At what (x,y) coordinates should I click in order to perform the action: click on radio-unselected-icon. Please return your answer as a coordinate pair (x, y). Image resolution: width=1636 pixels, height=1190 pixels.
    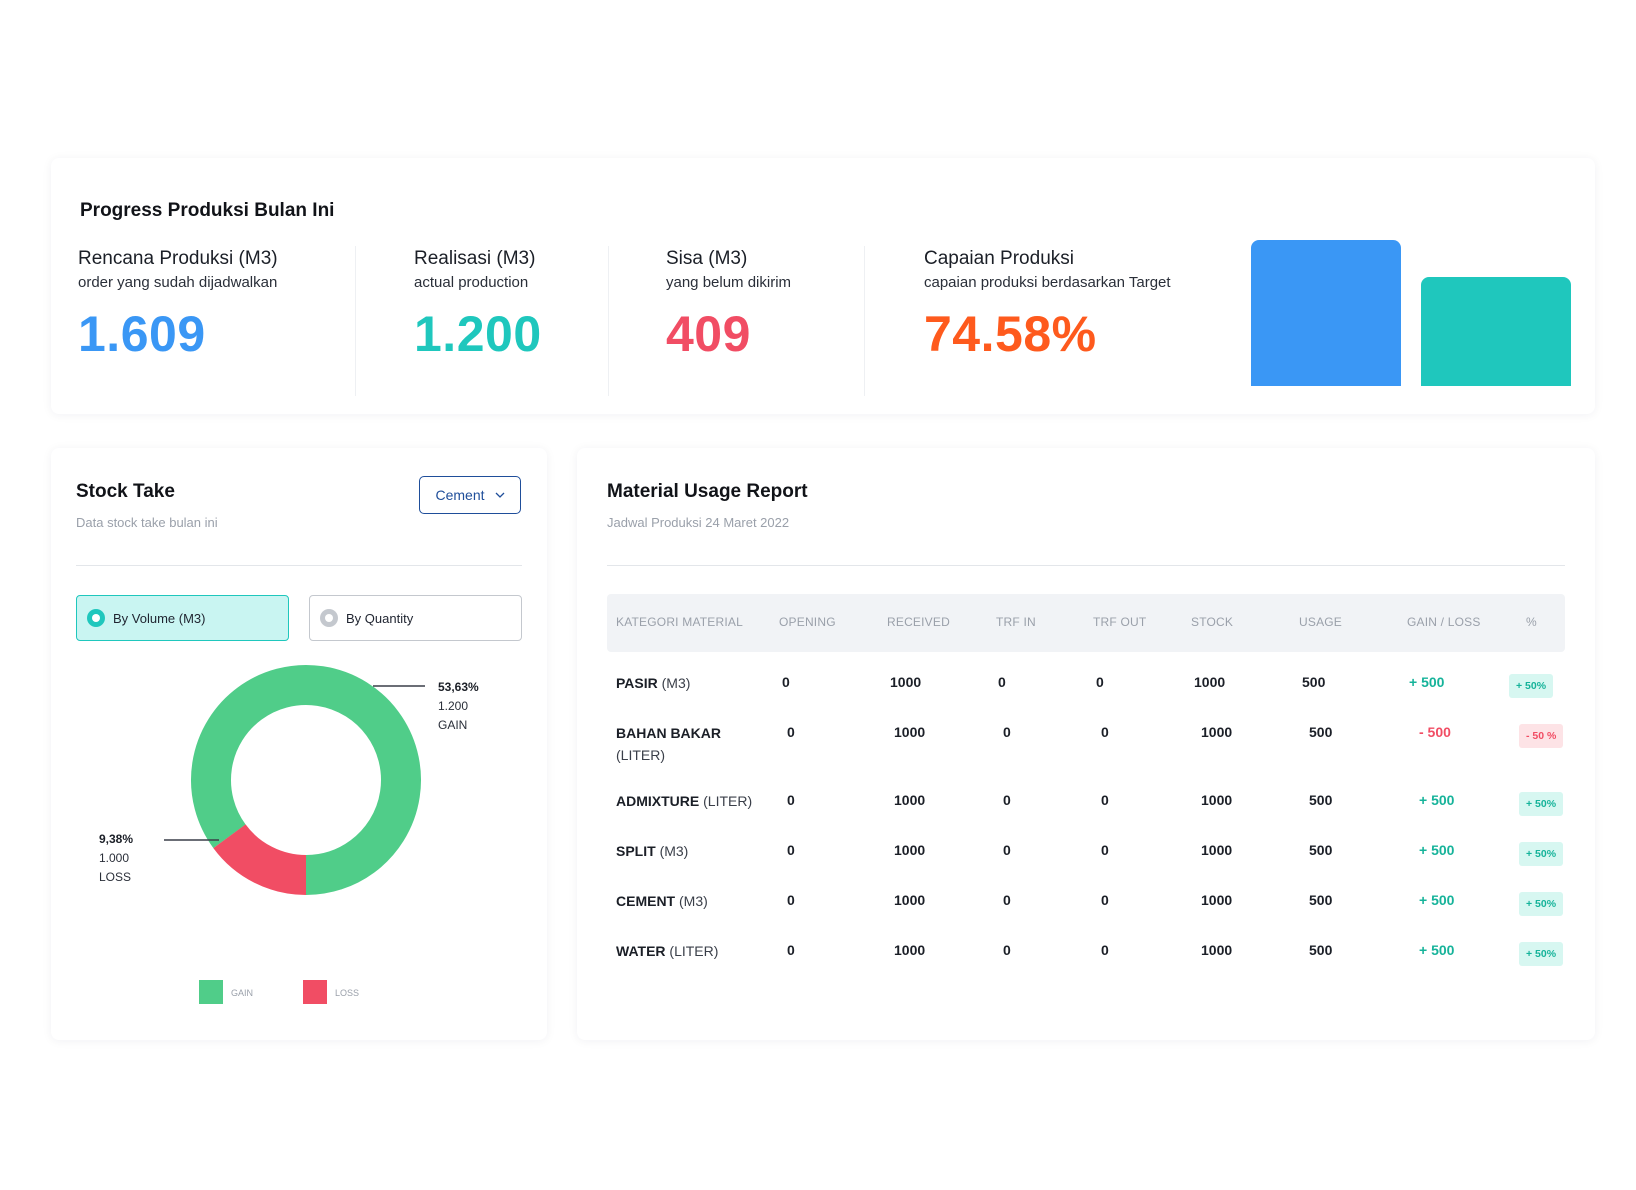
    Looking at the image, I should click on (329, 618).